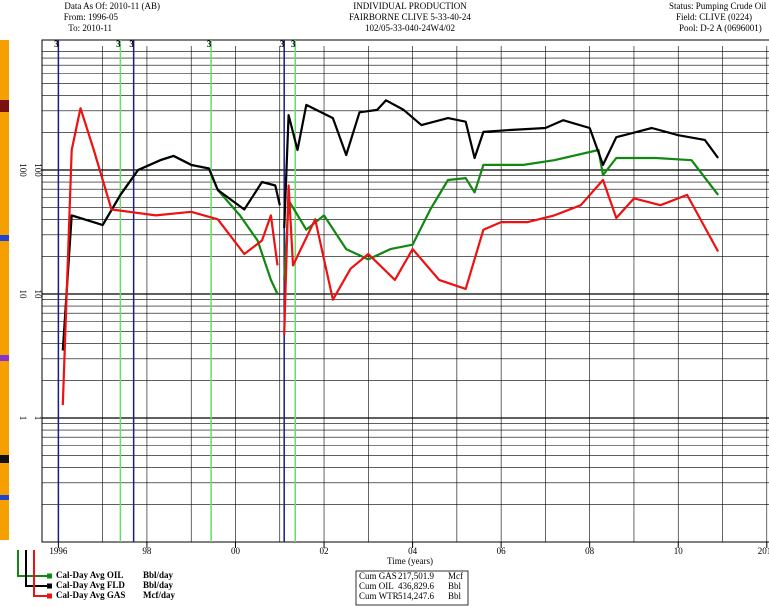 This screenshot has width=769, height=607. What do you see at coordinates (112, 6) in the screenshot?
I see `header-left: Data As Of: 2010-11 (AB)` at bounding box center [112, 6].